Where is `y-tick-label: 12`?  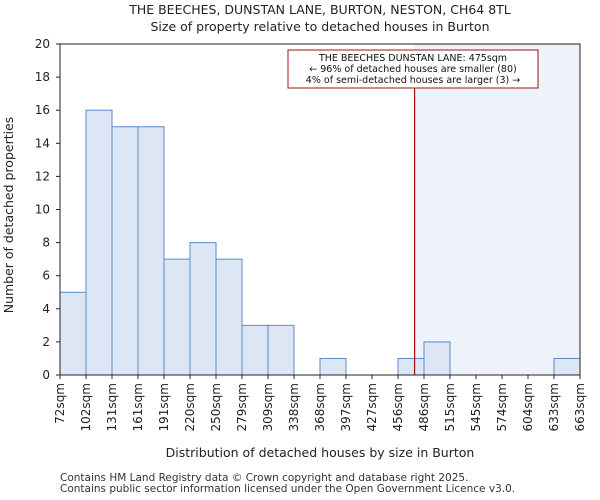
y-tick-label: 12 is located at coordinates (42, 176).